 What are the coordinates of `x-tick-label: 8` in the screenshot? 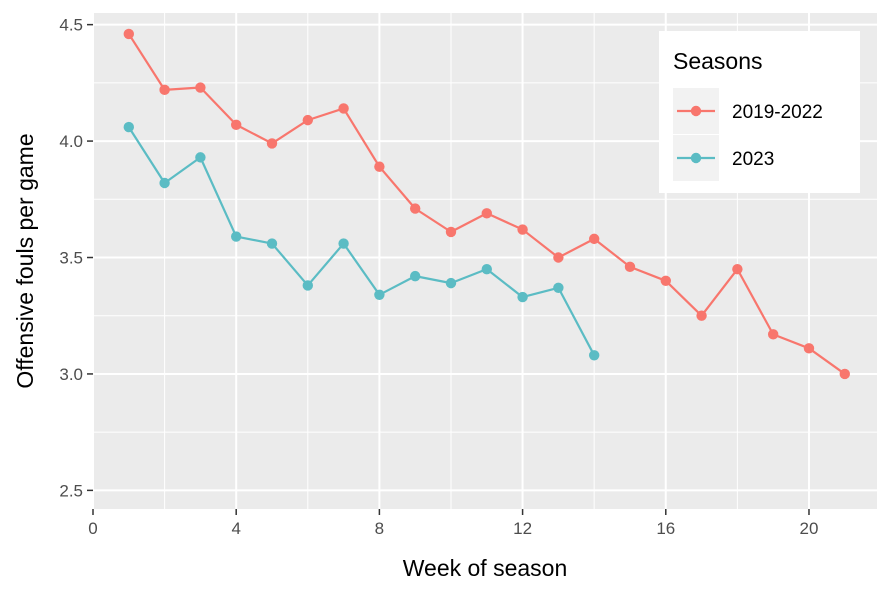 It's located at (379, 528).